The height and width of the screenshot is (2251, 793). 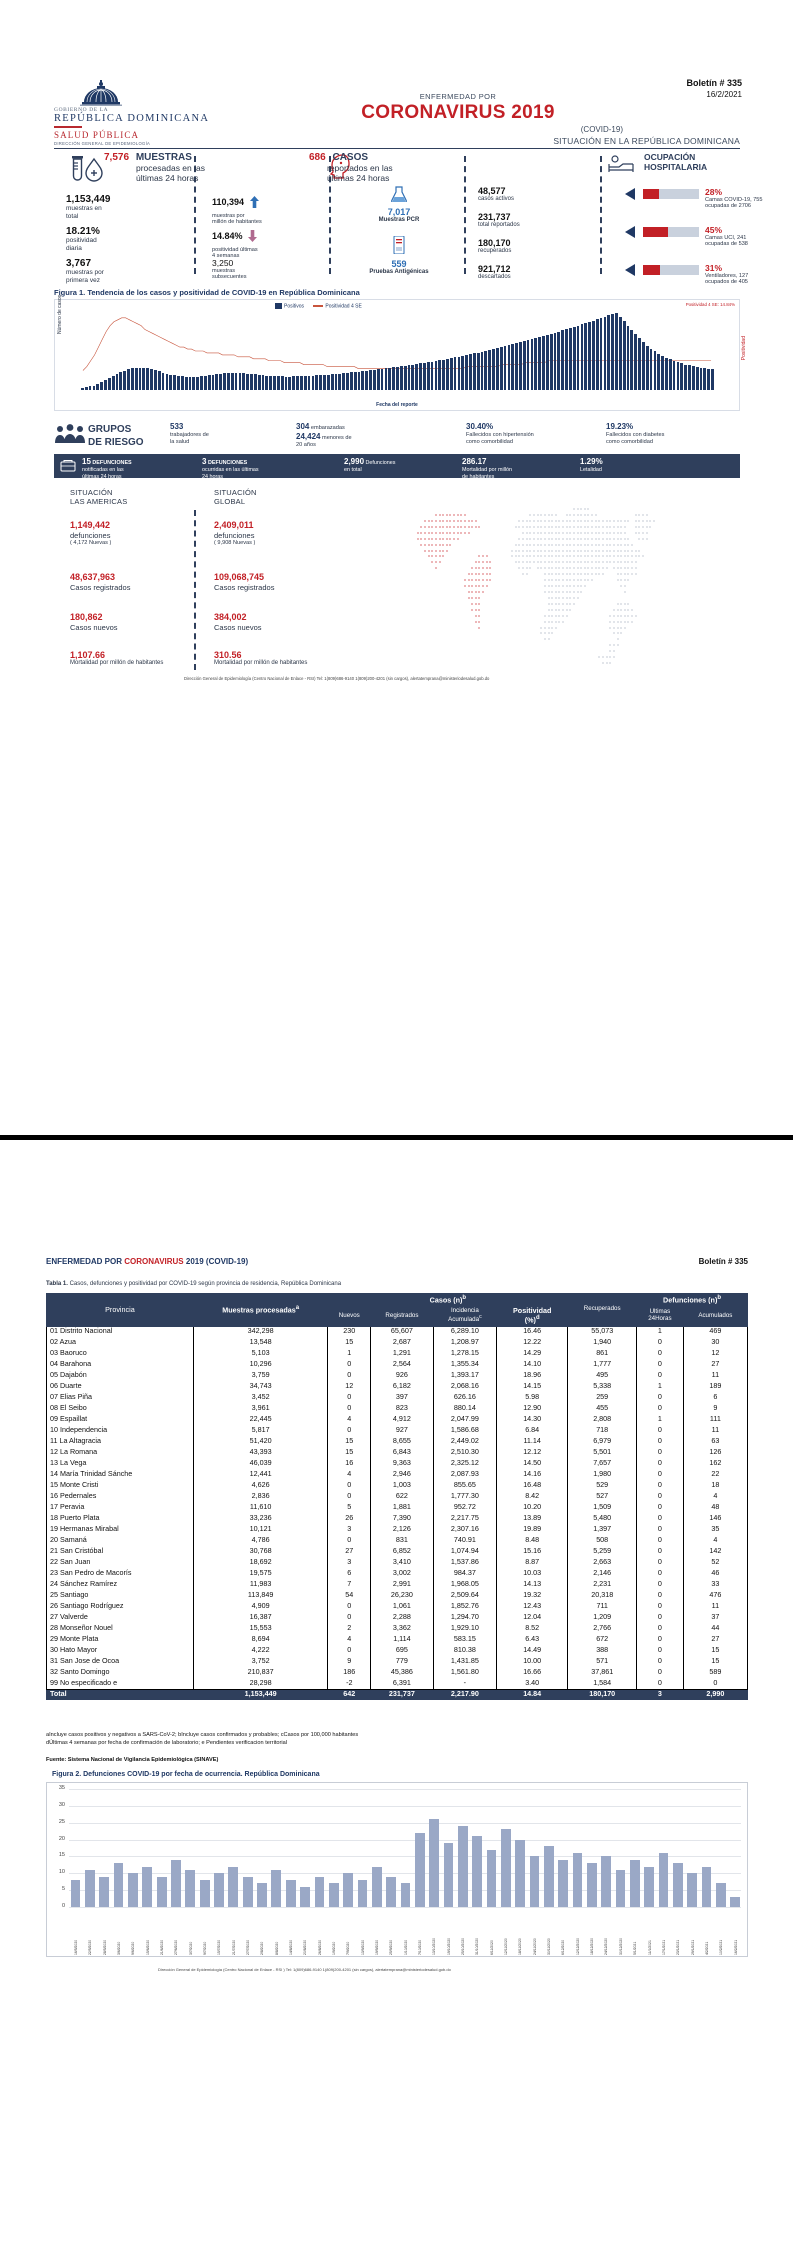 What do you see at coordinates (334, 1948) in the screenshot?
I see `figure-2-x-tick: 1/9/2020` at bounding box center [334, 1948].